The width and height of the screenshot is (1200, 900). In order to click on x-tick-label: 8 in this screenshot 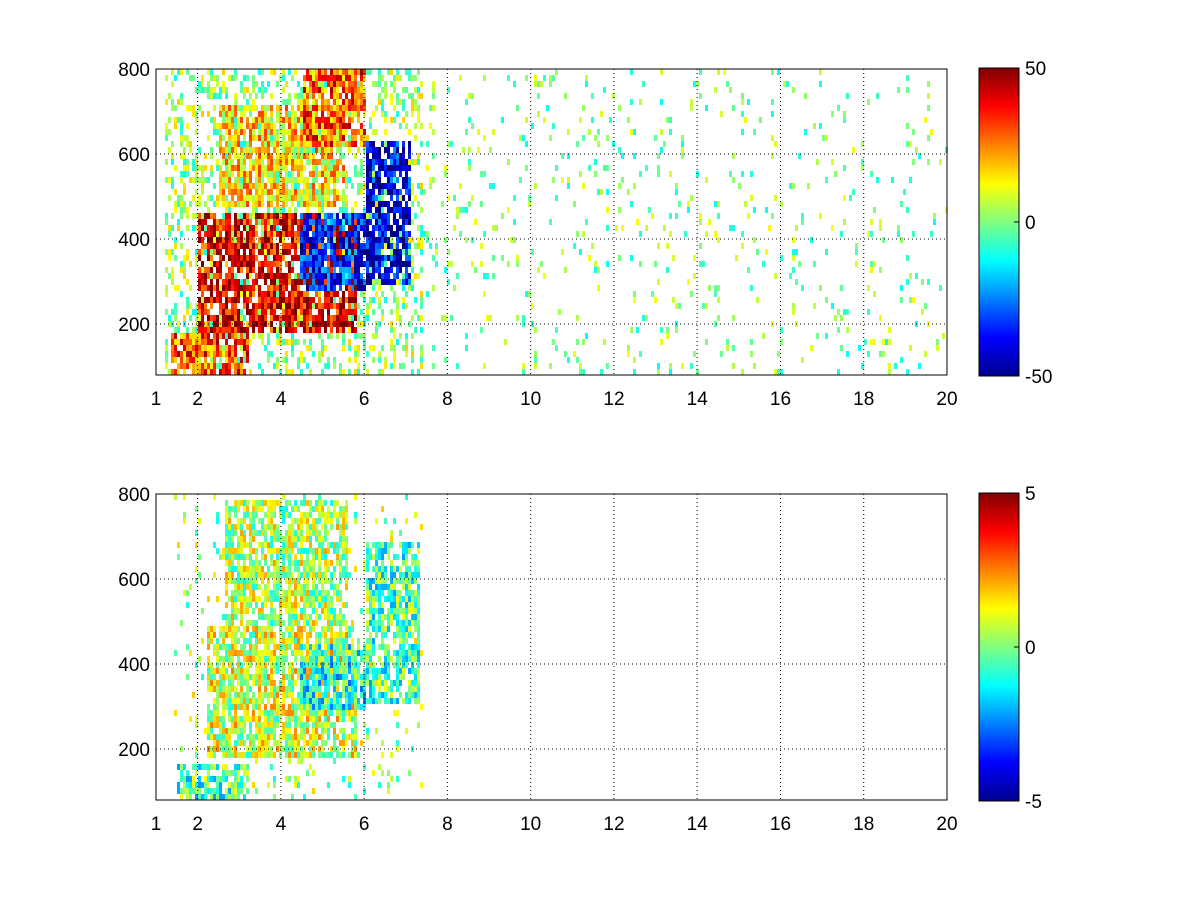, I will do `click(447, 399)`.